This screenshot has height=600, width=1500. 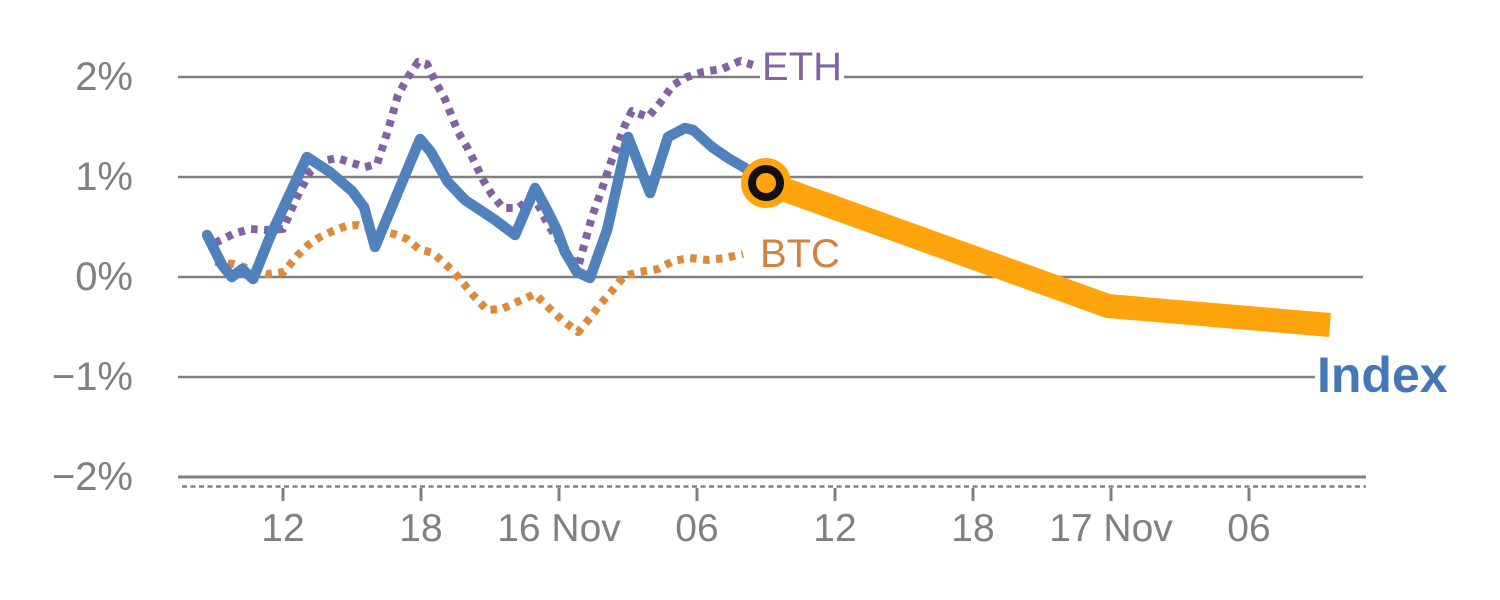 What do you see at coordinates (479, 278) in the screenshot?
I see `series-line-btc` at bounding box center [479, 278].